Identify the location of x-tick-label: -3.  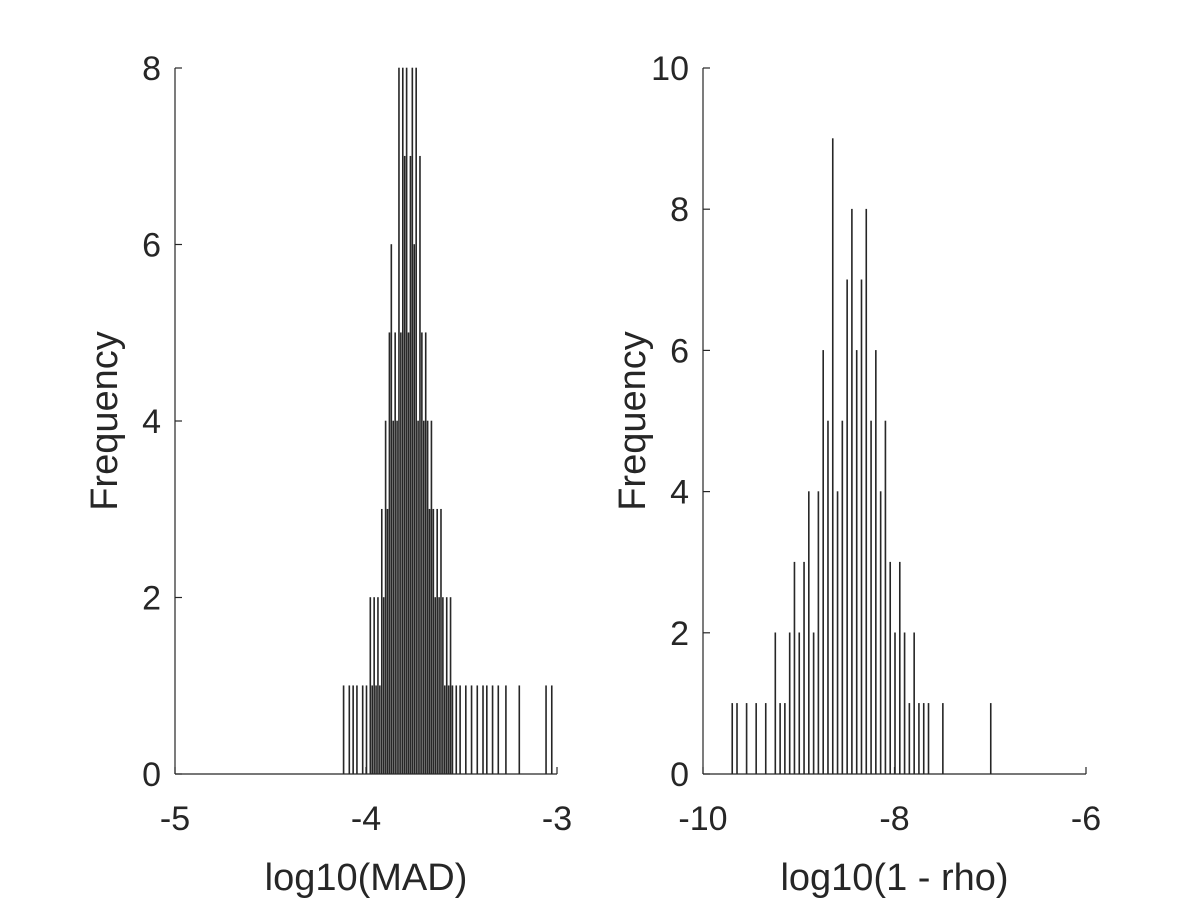
(557, 819).